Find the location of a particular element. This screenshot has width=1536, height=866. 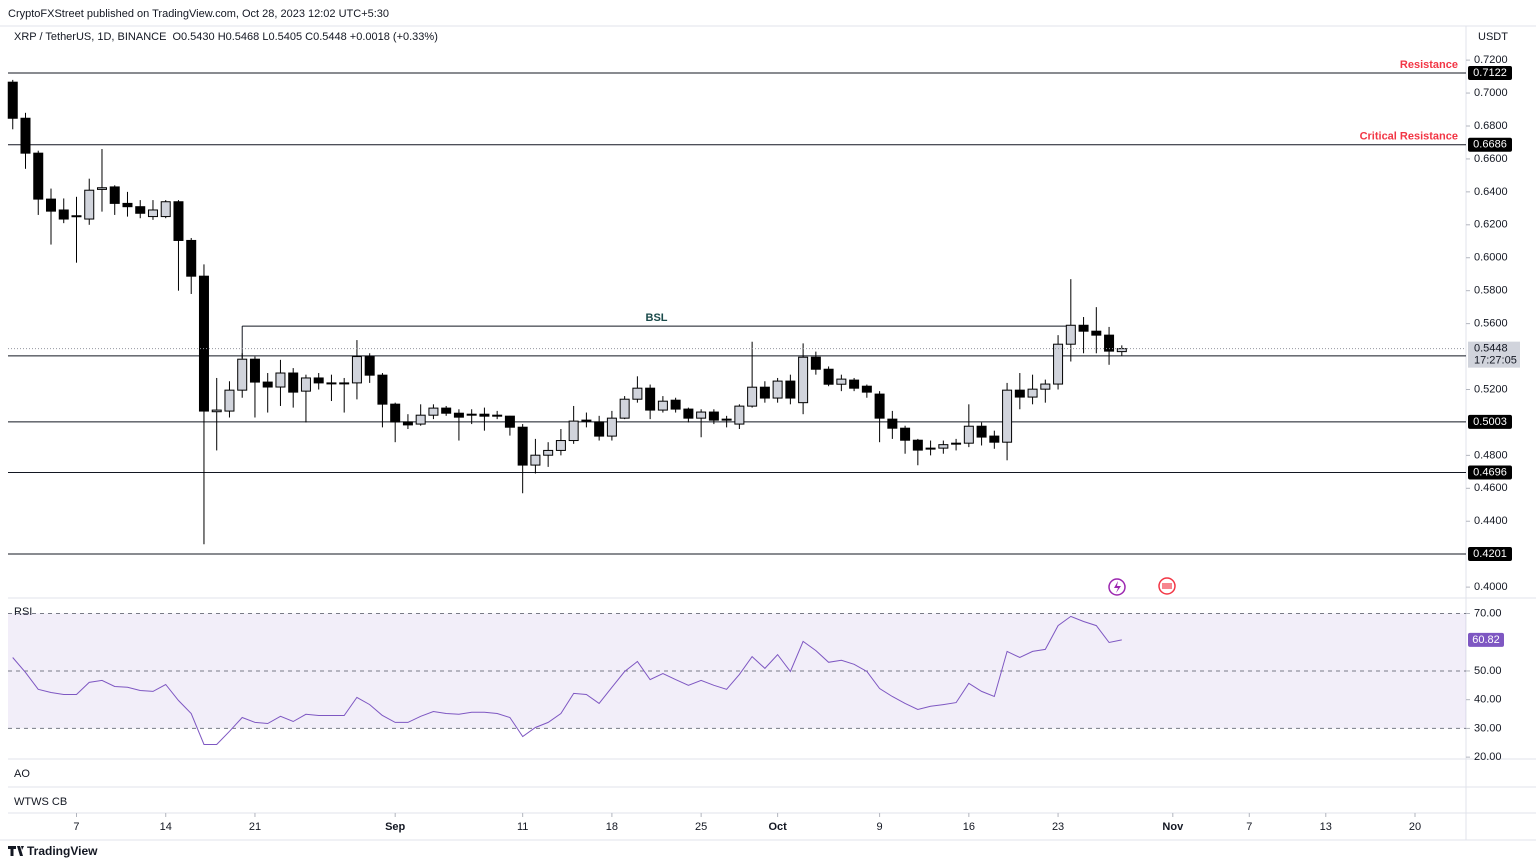

rsi-line is located at coordinates (567, 680).